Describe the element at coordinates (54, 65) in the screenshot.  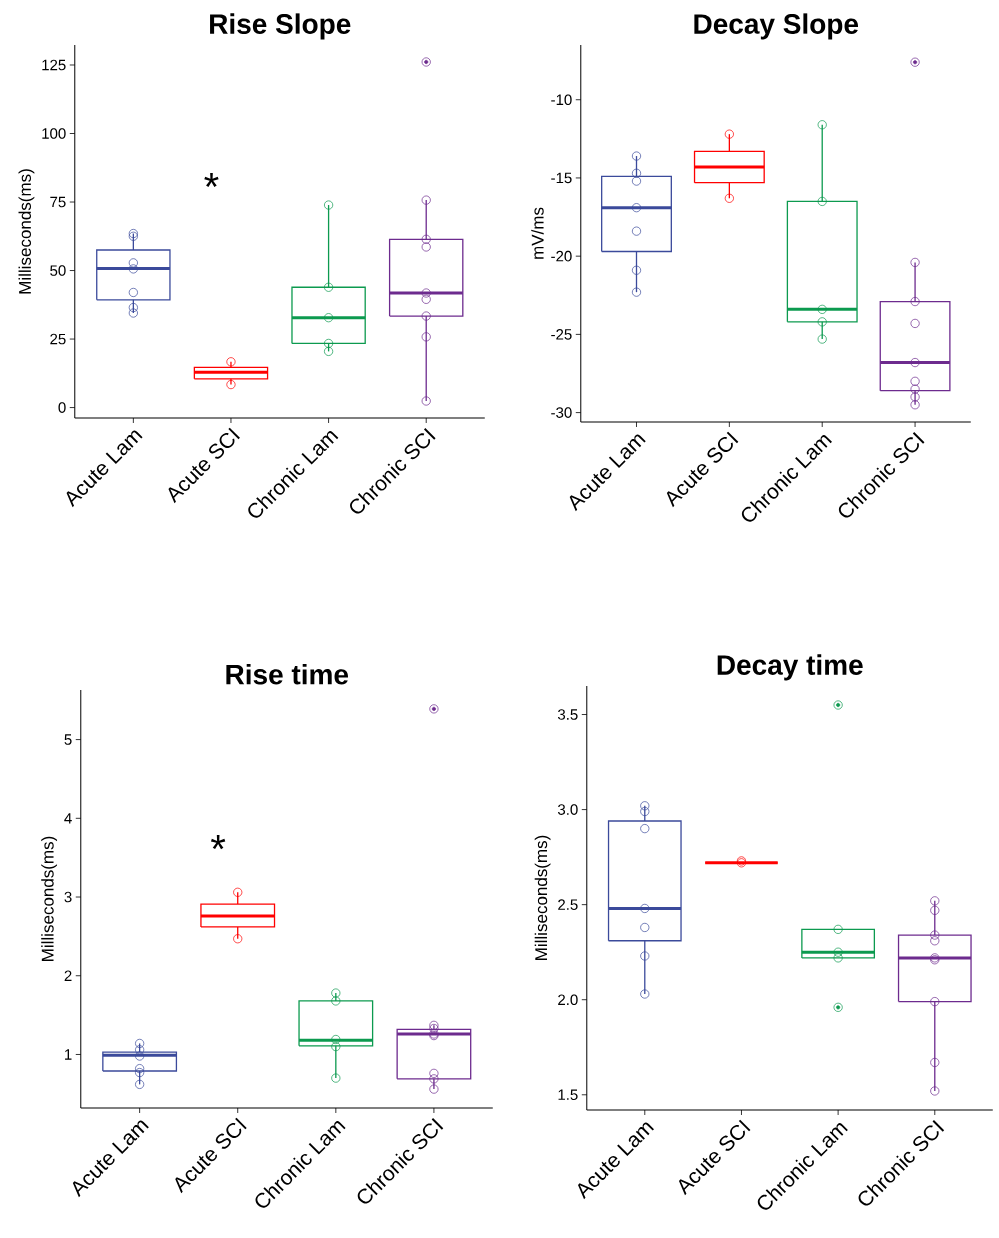
I see `y-tick-label: 125` at that location.